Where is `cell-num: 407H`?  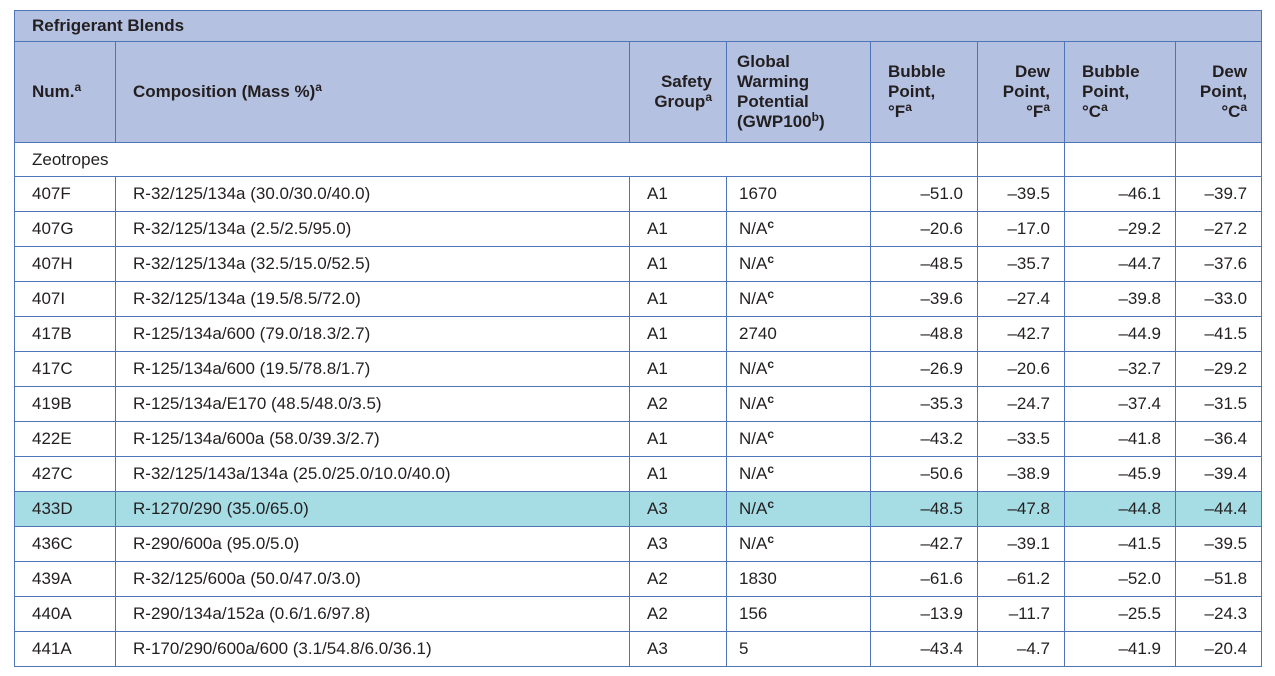 cell-num: 407H is located at coordinates (65, 264).